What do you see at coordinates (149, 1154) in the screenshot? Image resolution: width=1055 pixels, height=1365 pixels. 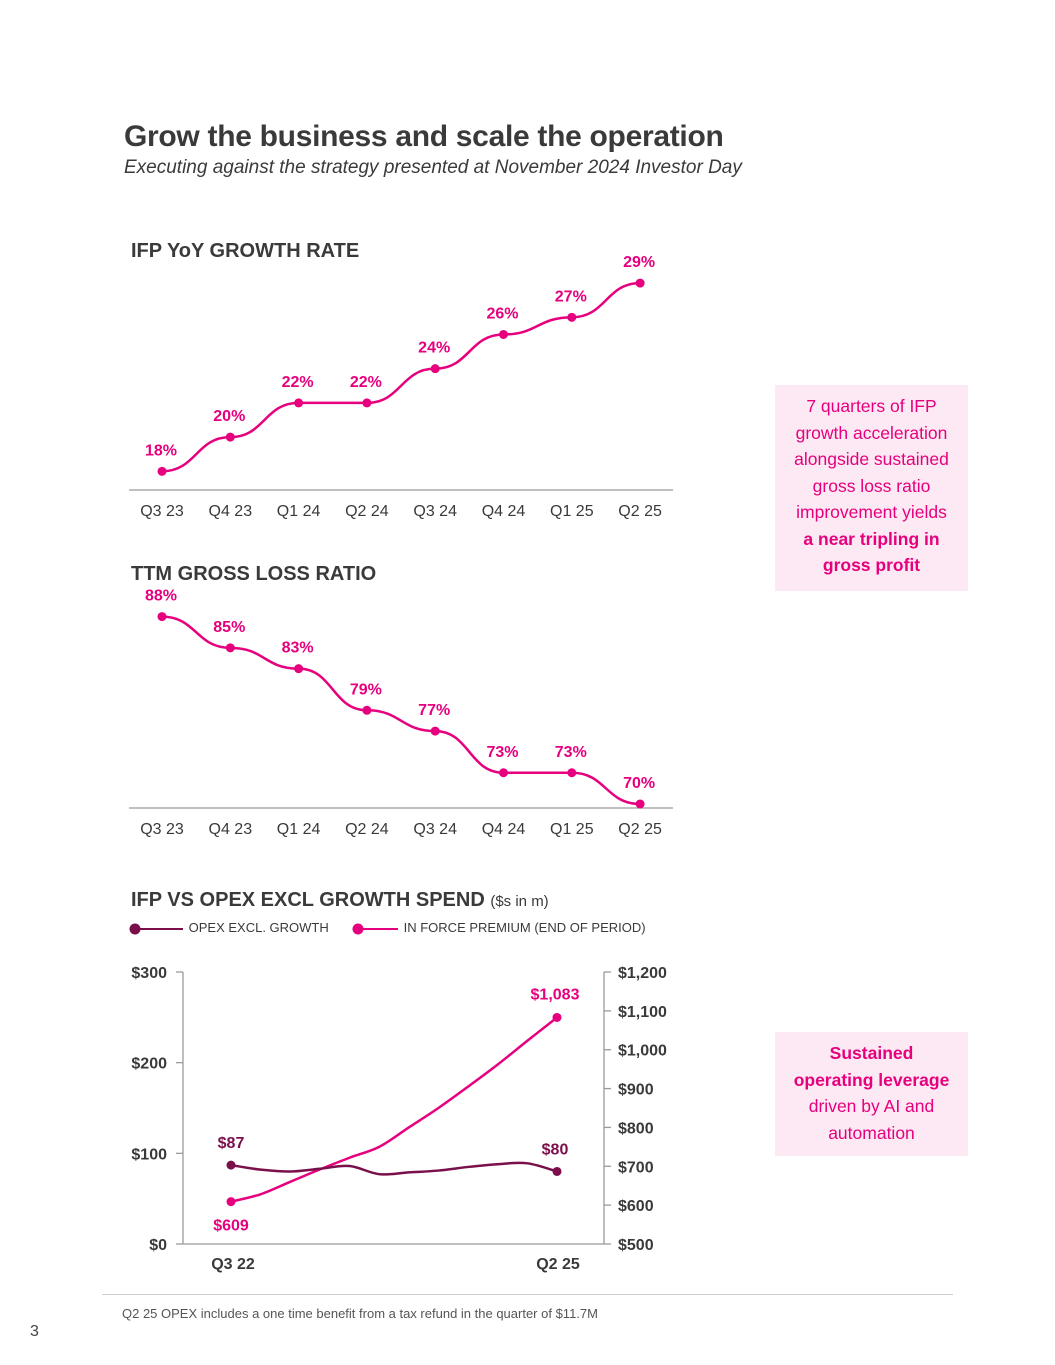 I see `left-tick-label-1: $100` at bounding box center [149, 1154].